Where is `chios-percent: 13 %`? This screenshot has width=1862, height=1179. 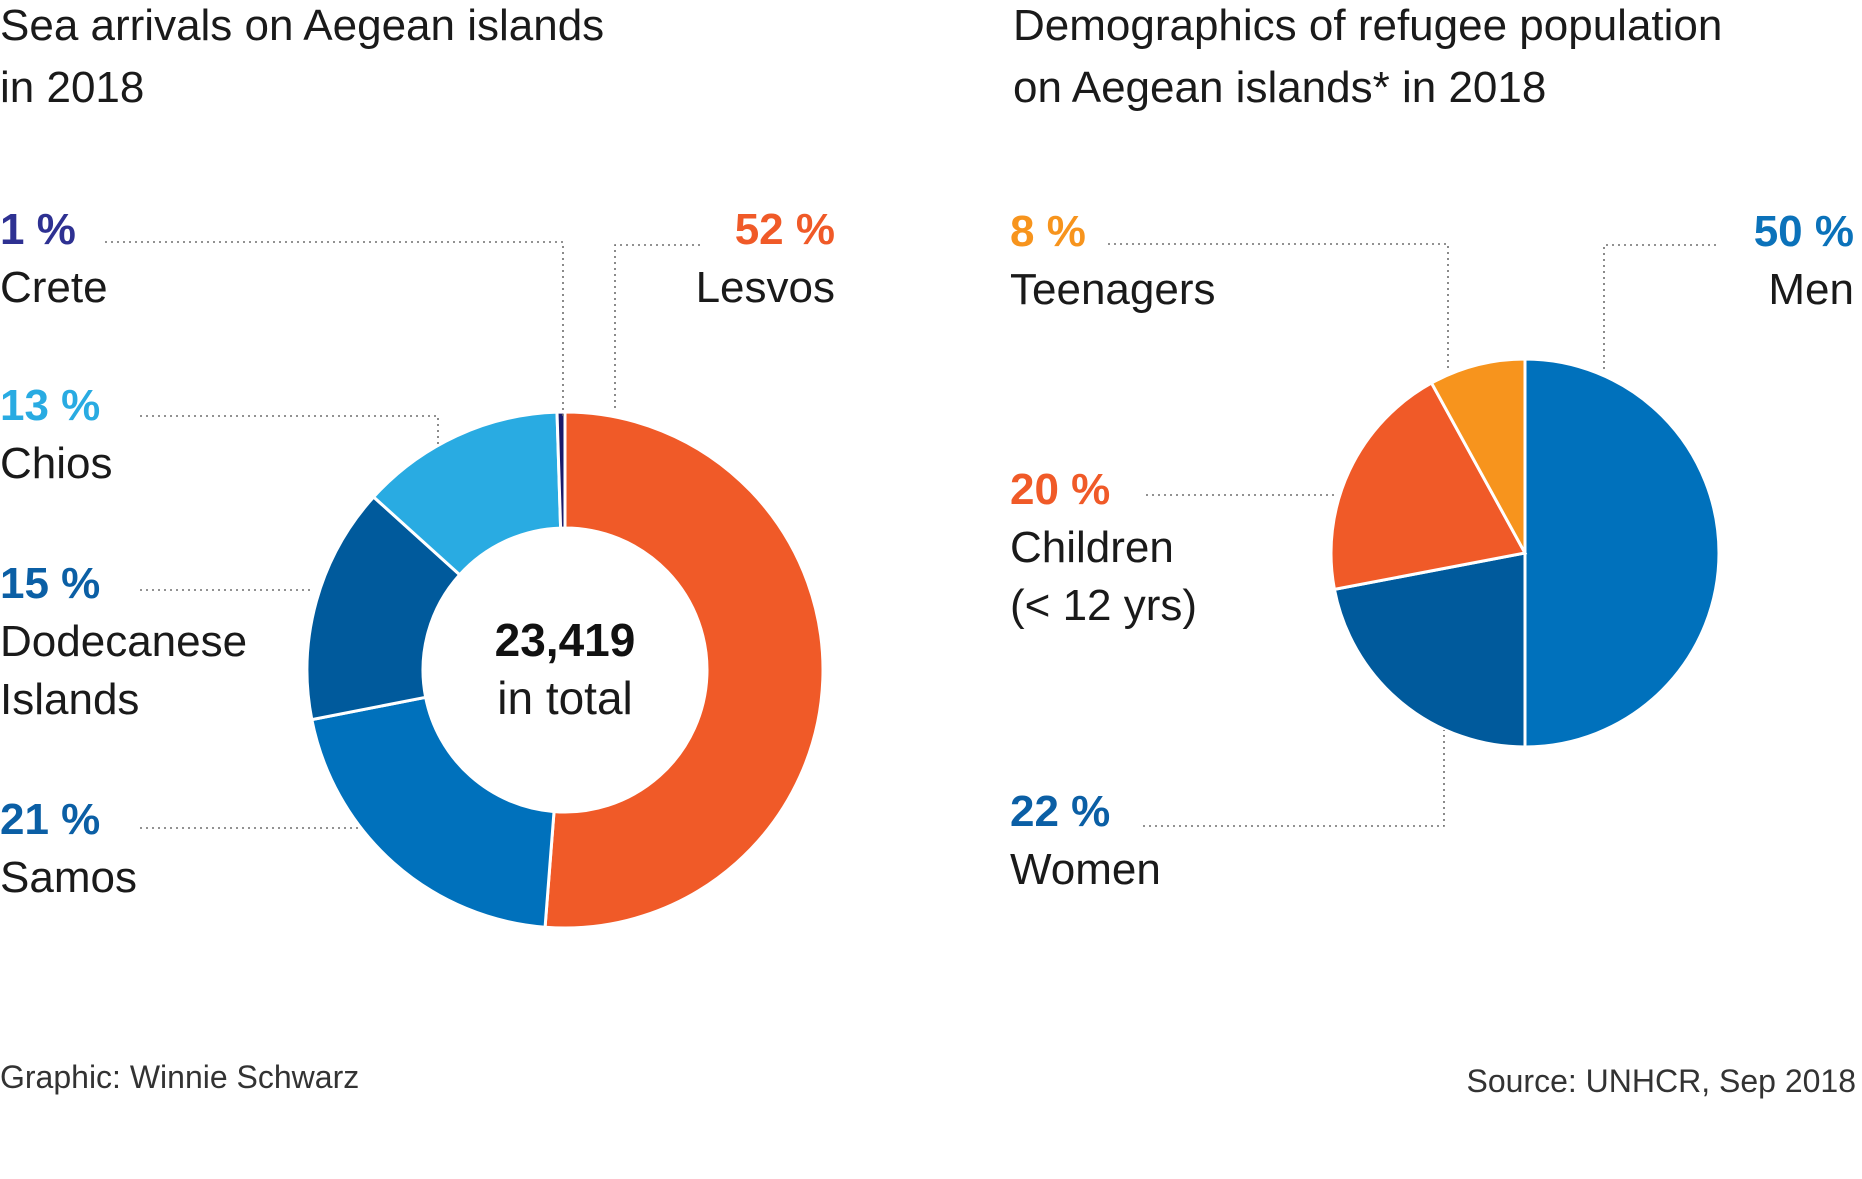
chios-percent: 13 % is located at coordinates (50, 405).